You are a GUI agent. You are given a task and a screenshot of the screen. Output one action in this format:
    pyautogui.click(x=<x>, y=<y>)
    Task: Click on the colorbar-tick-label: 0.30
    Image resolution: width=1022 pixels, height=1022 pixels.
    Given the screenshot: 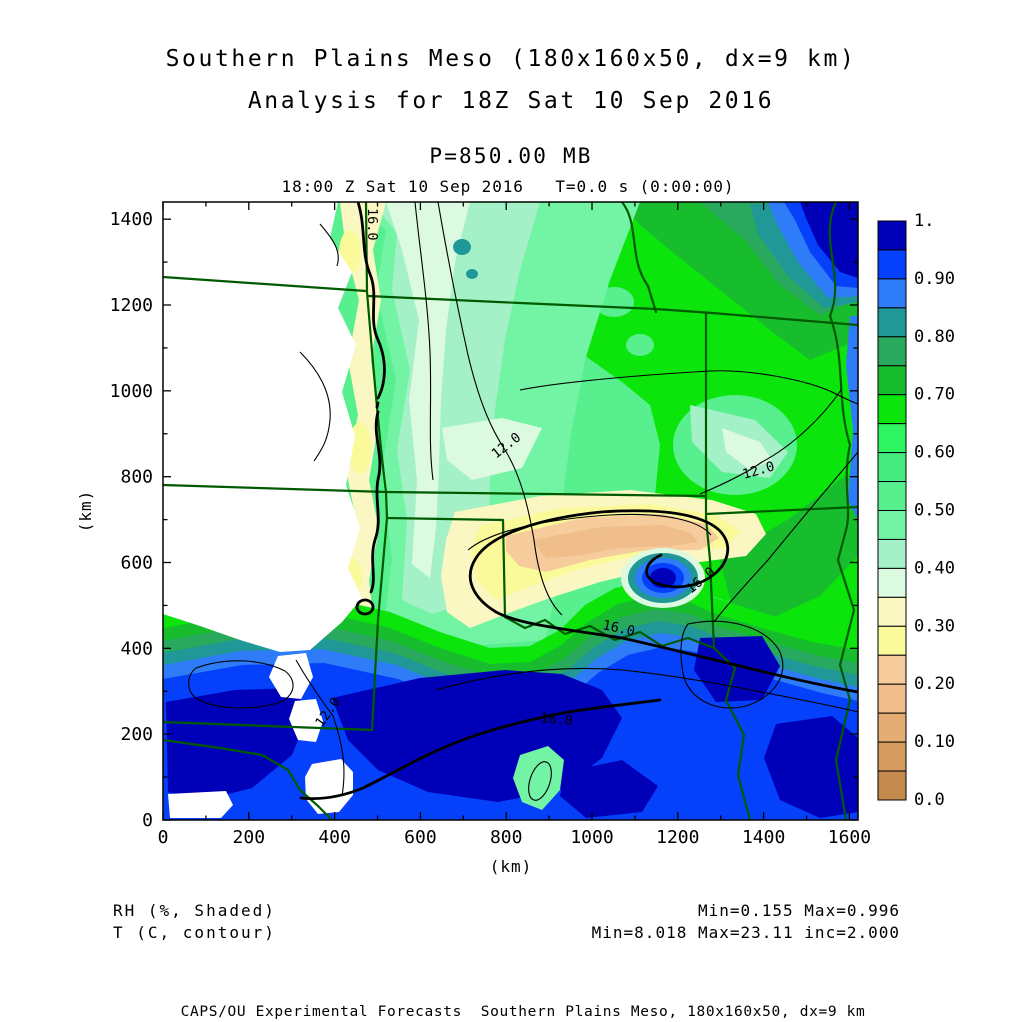 What is the action you would take?
    pyautogui.click(x=934, y=626)
    